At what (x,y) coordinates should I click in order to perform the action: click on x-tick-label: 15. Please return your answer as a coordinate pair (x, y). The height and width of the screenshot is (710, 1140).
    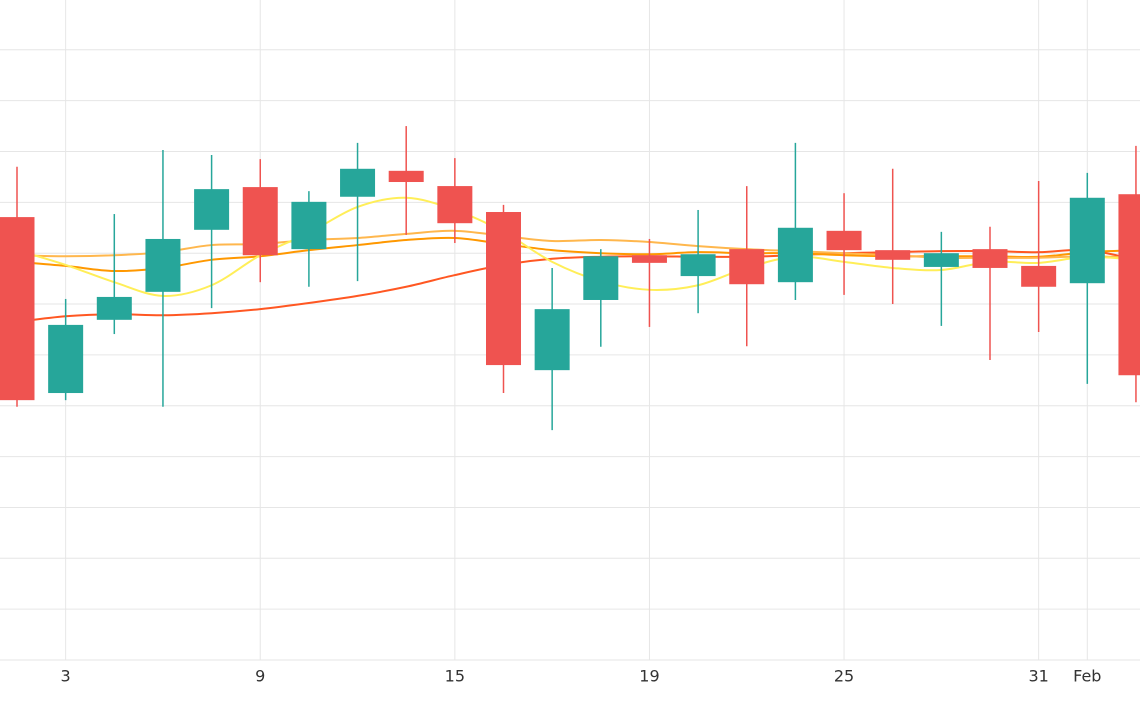
    Looking at the image, I should click on (455, 676).